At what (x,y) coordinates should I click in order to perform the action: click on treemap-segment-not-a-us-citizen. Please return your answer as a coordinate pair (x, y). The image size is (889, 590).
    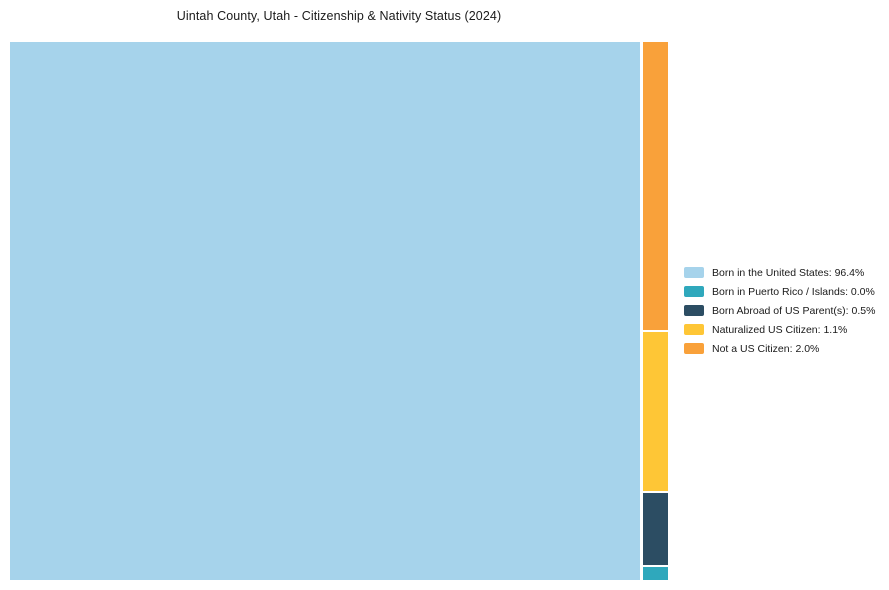
    Looking at the image, I should click on (655, 186).